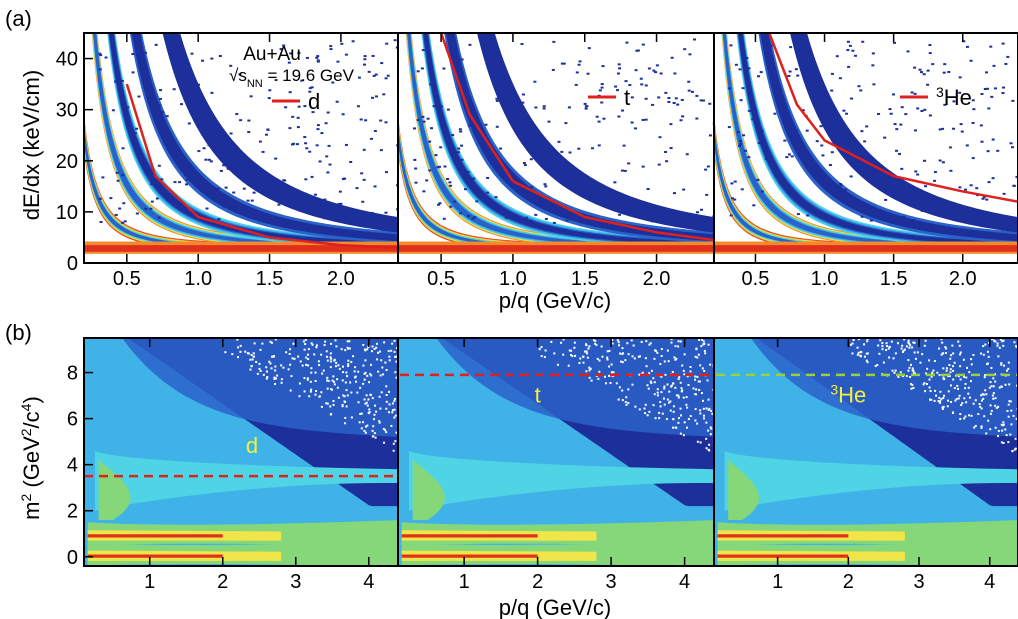 The width and height of the screenshot is (1018, 619). What do you see at coordinates (241, 248) in the screenshot?
I see `mip-core` at bounding box center [241, 248].